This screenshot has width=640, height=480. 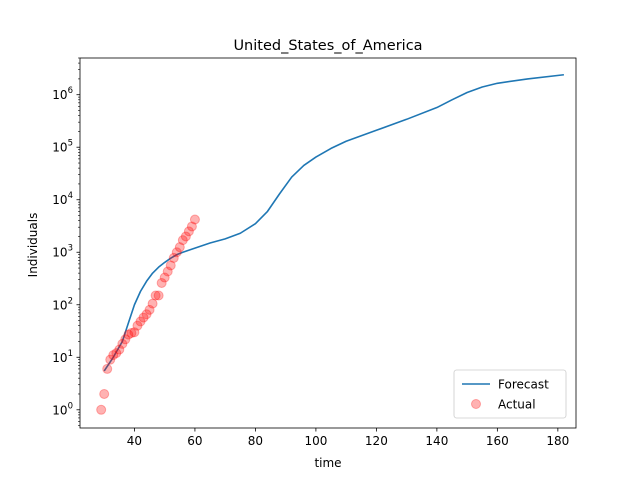 What do you see at coordinates (62, 357) in the screenshot?
I see `y-tick-label: 10¹` at bounding box center [62, 357].